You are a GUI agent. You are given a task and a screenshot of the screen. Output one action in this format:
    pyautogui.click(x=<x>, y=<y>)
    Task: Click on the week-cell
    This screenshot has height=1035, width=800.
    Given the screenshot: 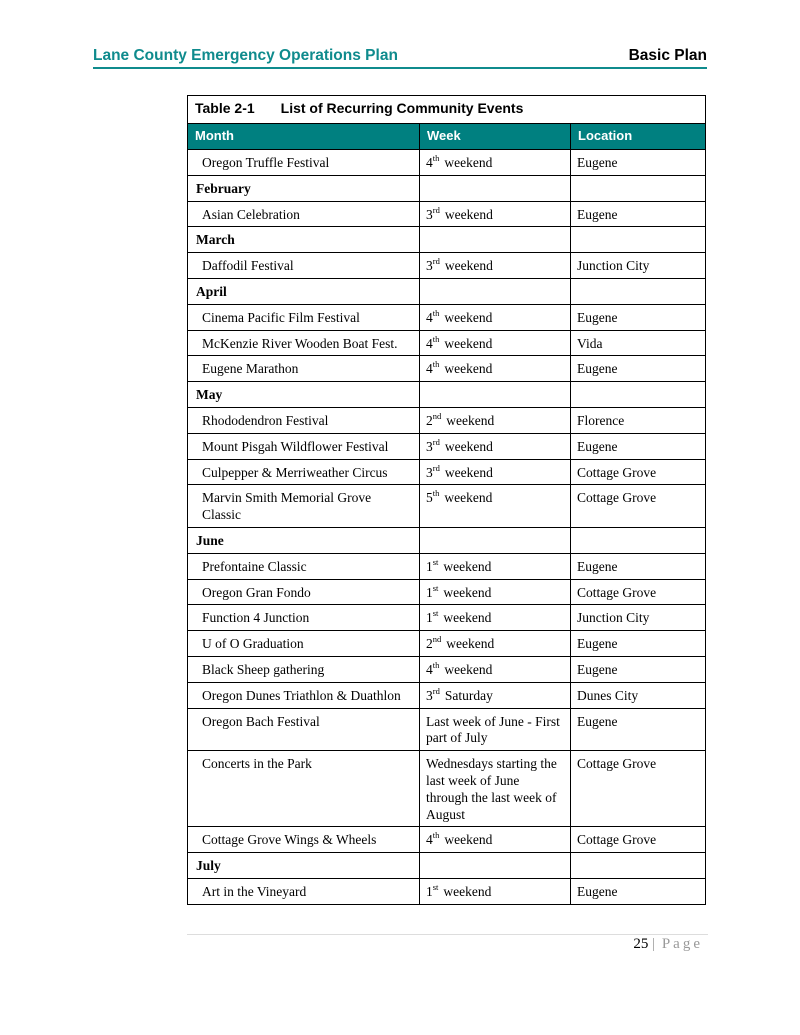 What is the action you would take?
    pyautogui.click(x=495, y=291)
    